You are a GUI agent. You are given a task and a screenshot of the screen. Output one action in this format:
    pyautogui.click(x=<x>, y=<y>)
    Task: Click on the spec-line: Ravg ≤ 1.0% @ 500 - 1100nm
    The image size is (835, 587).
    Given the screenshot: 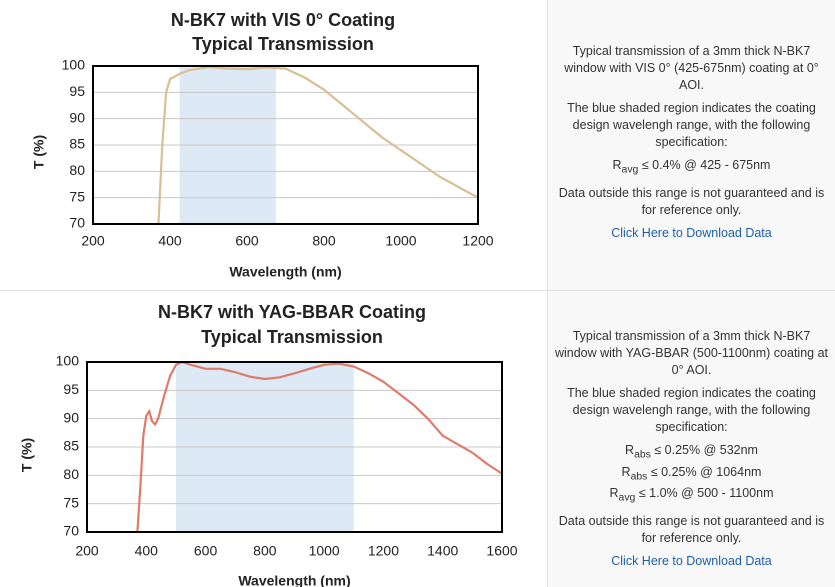 What is the action you would take?
    pyautogui.click(x=691, y=496)
    